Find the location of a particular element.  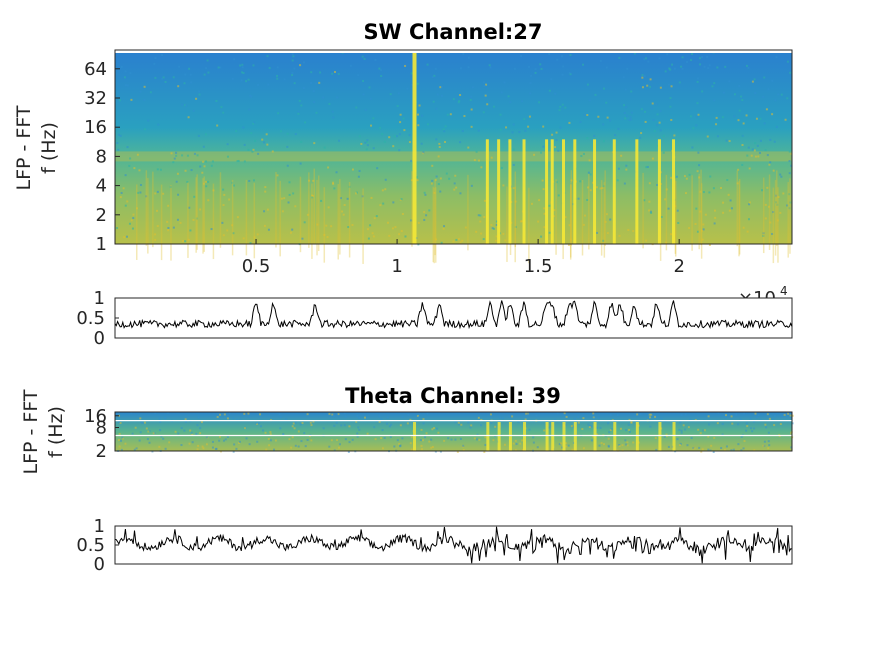

theta-ytick-label: 2 is located at coordinates (101, 451).